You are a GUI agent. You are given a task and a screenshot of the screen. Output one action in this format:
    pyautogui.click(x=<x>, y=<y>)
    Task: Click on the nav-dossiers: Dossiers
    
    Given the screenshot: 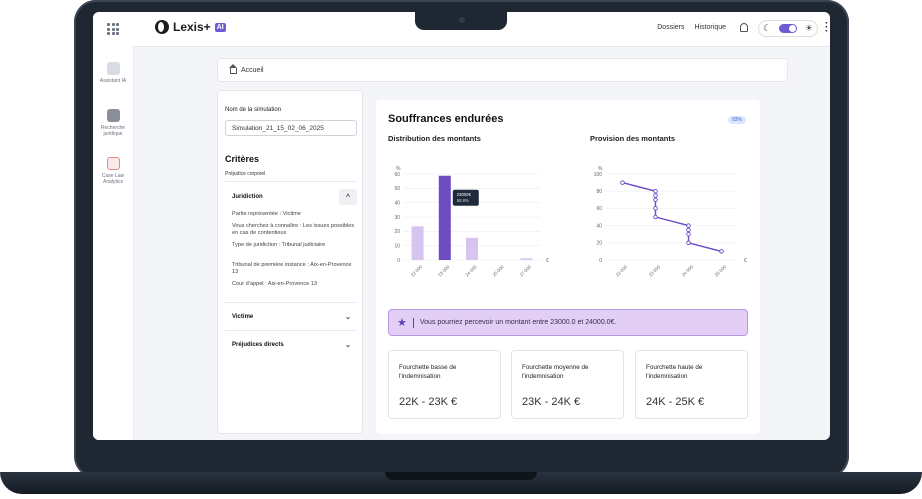 What is the action you would take?
    pyautogui.click(x=671, y=27)
    